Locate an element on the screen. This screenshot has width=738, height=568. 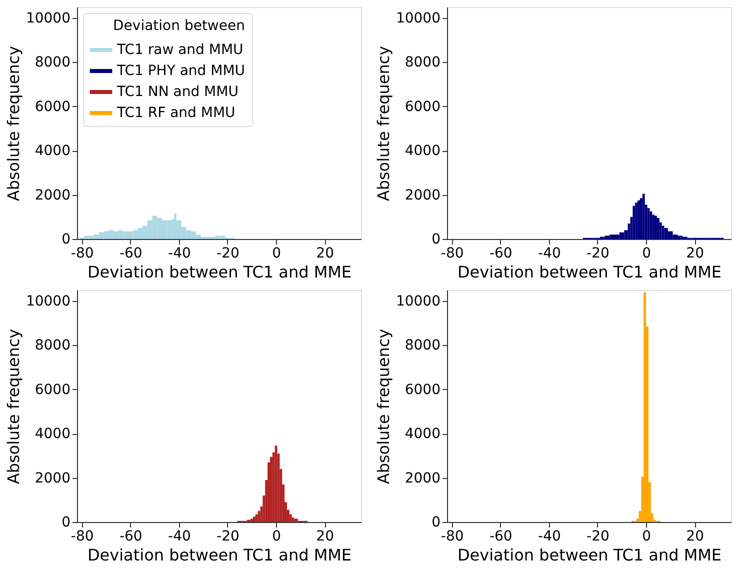
legend-label: TC1 RF and MMU is located at coordinates (176, 113).